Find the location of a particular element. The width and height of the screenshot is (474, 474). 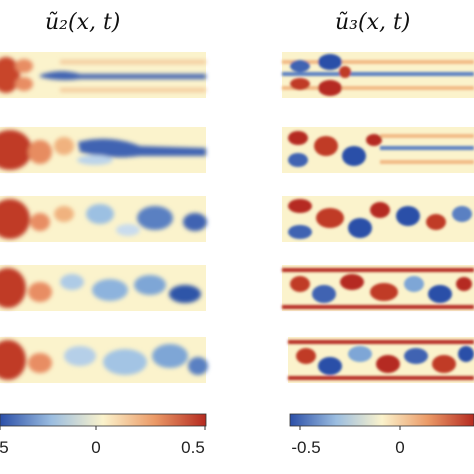

colorbar-right is located at coordinates (381, 421).